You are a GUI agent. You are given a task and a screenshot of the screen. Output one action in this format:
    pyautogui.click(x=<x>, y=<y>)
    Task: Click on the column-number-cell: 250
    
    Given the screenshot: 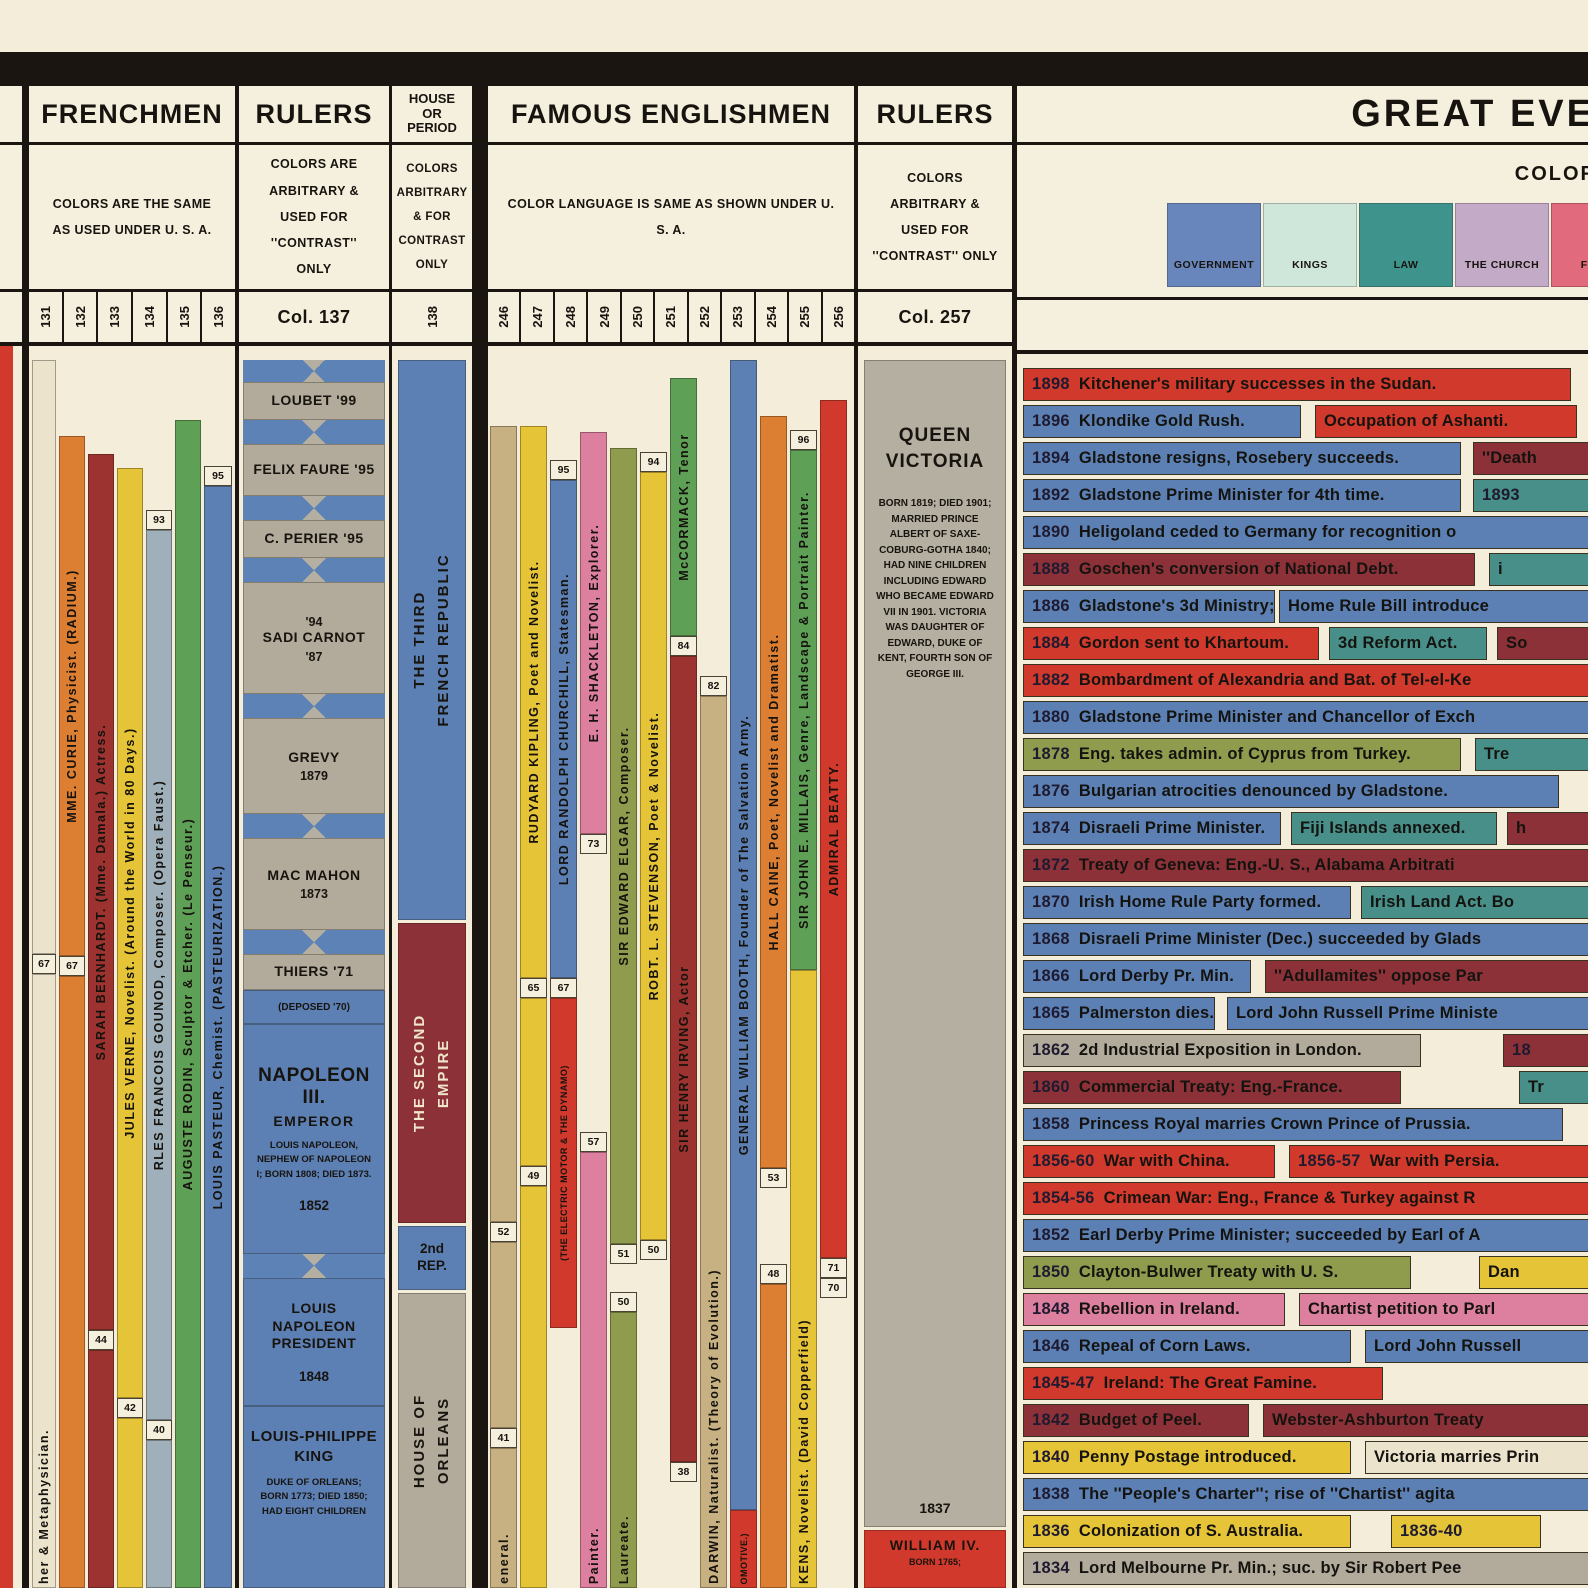 What is the action you would take?
    pyautogui.click(x=639, y=317)
    